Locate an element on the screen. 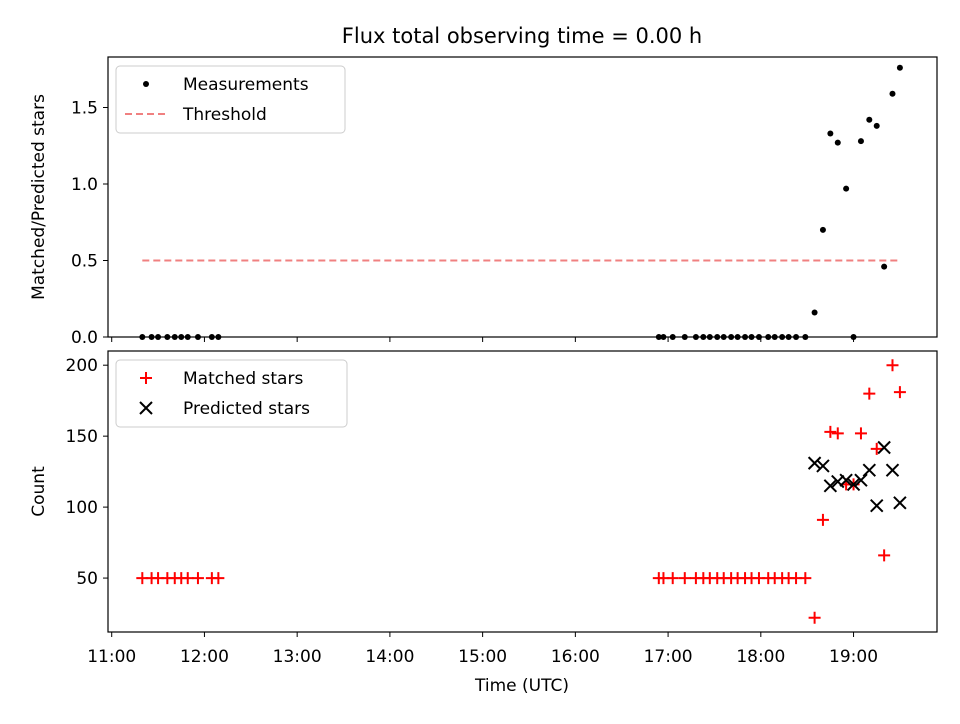  chart-title: Flux total observing time = 0.00 h is located at coordinates (522, 36).